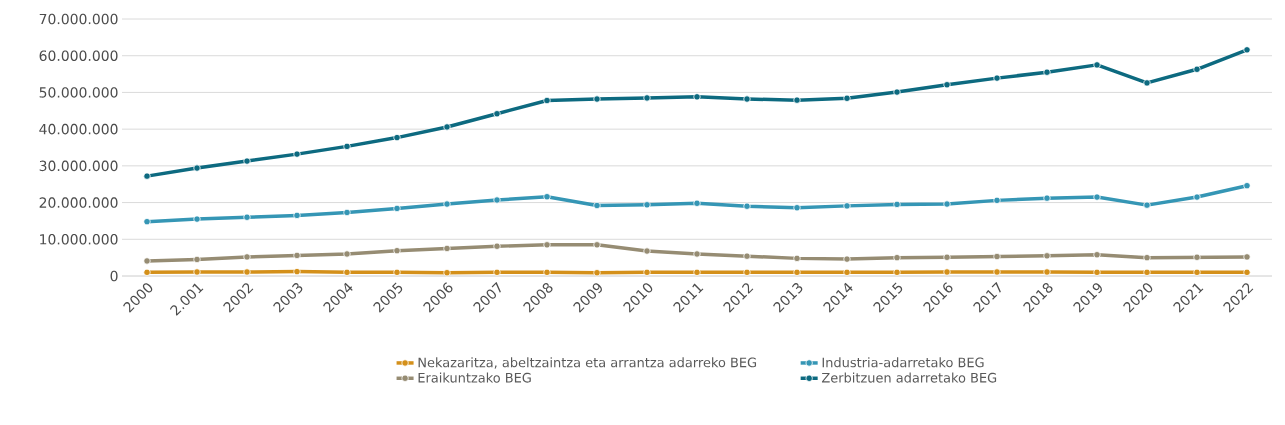 The height and width of the screenshot is (425, 1285). What do you see at coordinates (78, 202) in the screenshot?
I see `y-tick-label: 20.000.000` at bounding box center [78, 202].